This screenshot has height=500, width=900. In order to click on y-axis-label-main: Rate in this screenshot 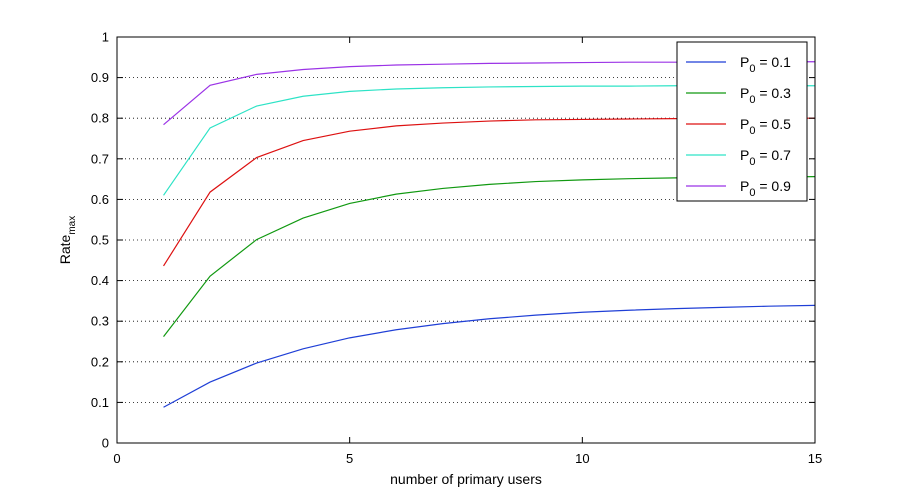, I will do `click(65, 249)`.